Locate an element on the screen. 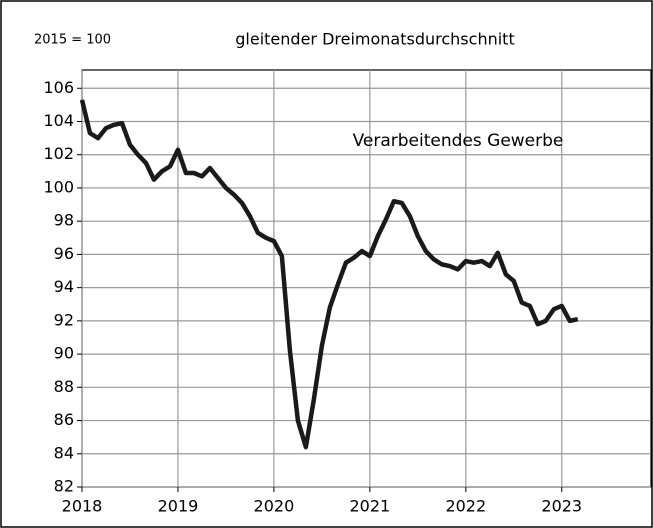 This screenshot has width=653, height=528. y-tick-label: 88 is located at coordinates (64, 386).